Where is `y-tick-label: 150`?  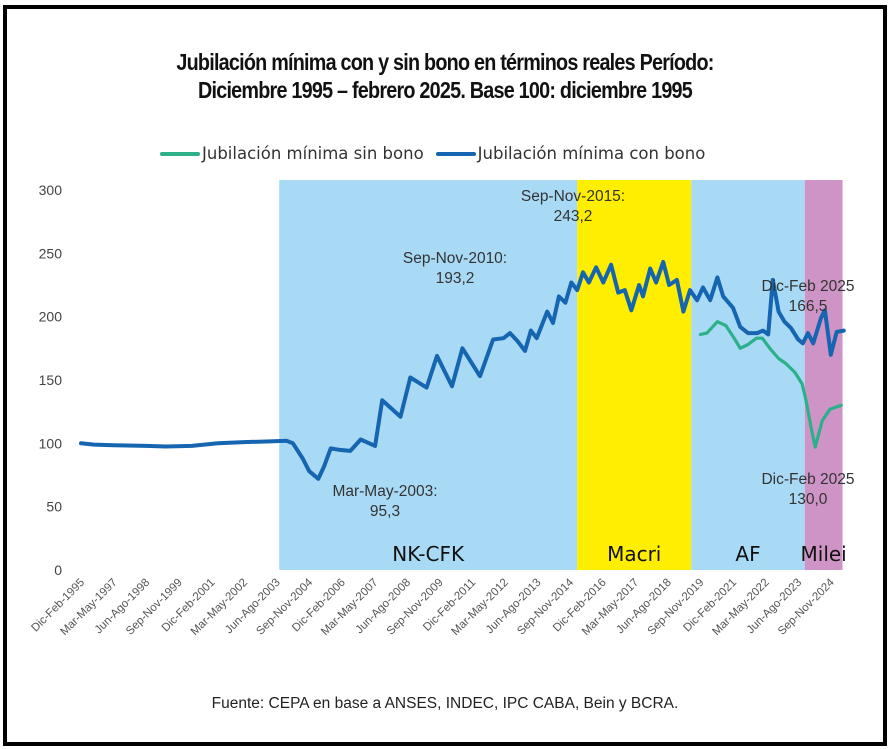 y-tick-label: 150 is located at coordinates (51, 380).